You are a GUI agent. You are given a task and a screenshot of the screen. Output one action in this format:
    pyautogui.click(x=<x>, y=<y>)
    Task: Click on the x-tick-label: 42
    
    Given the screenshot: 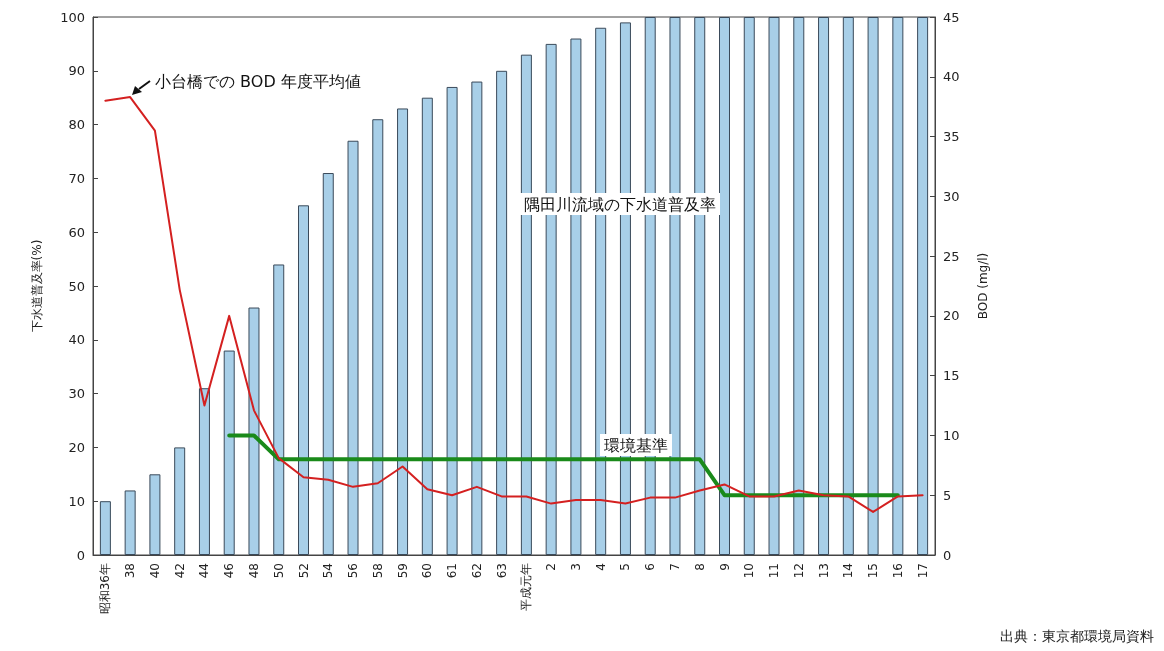 What is the action you would take?
    pyautogui.click(x=179, y=571)
    